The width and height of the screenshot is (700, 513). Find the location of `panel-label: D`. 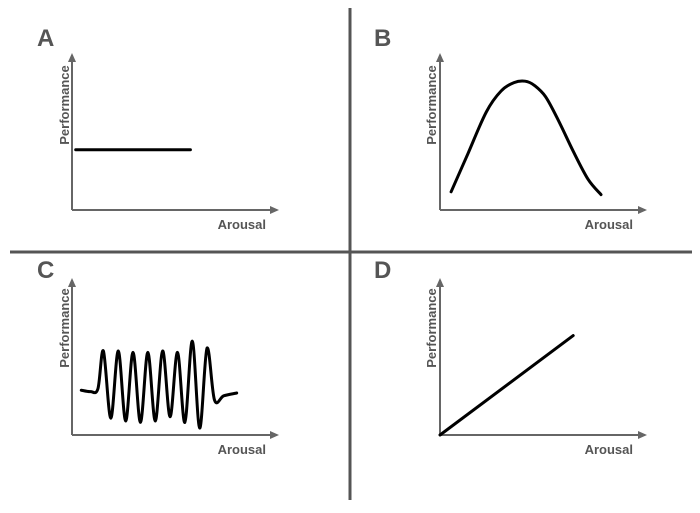

panel-label: D is located at coordinates (382, 270).